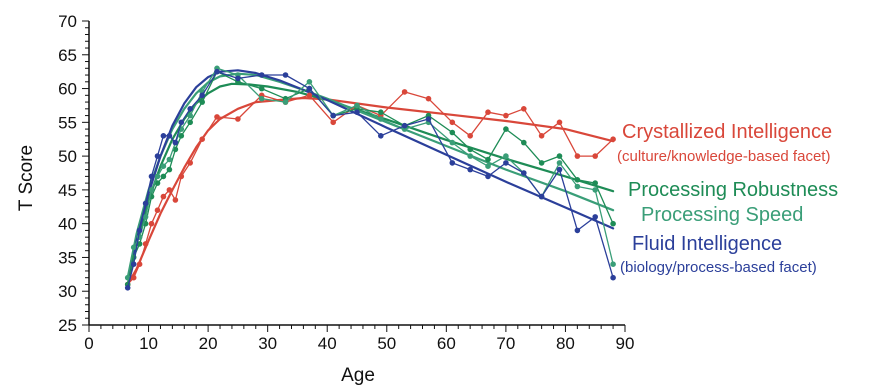  Describe the element at coordinates (625, 343) in the screenshot. I see `x-tick-label: 90` at that location.